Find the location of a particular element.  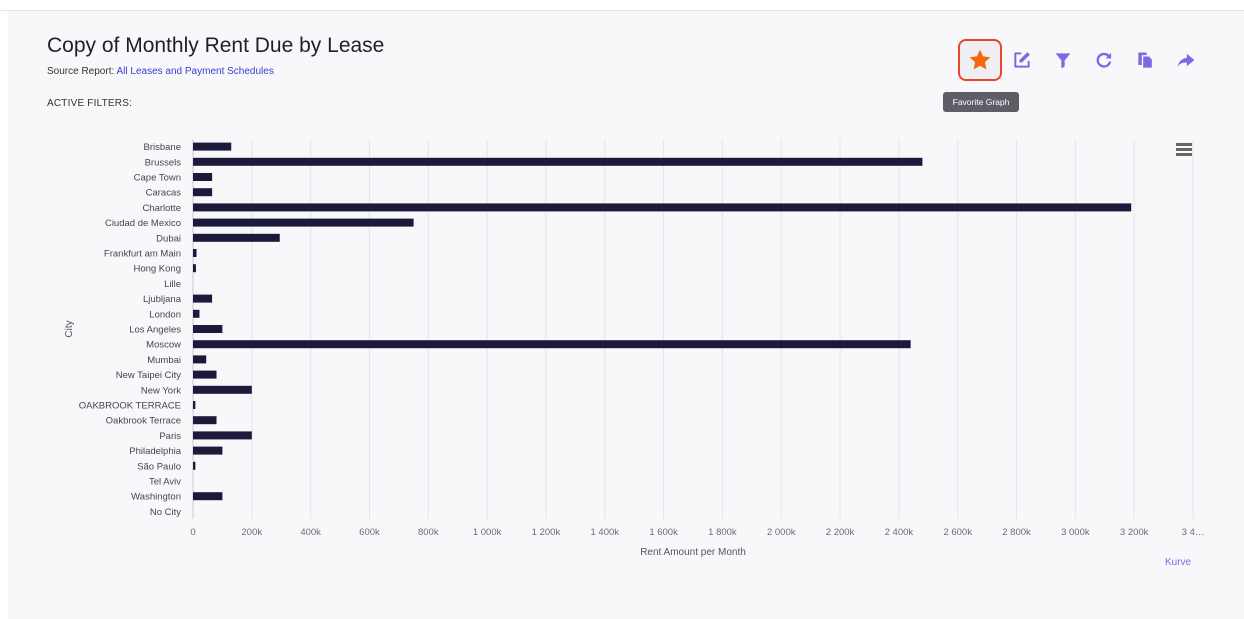

copy-icon is located at coordinates (1146, 60).